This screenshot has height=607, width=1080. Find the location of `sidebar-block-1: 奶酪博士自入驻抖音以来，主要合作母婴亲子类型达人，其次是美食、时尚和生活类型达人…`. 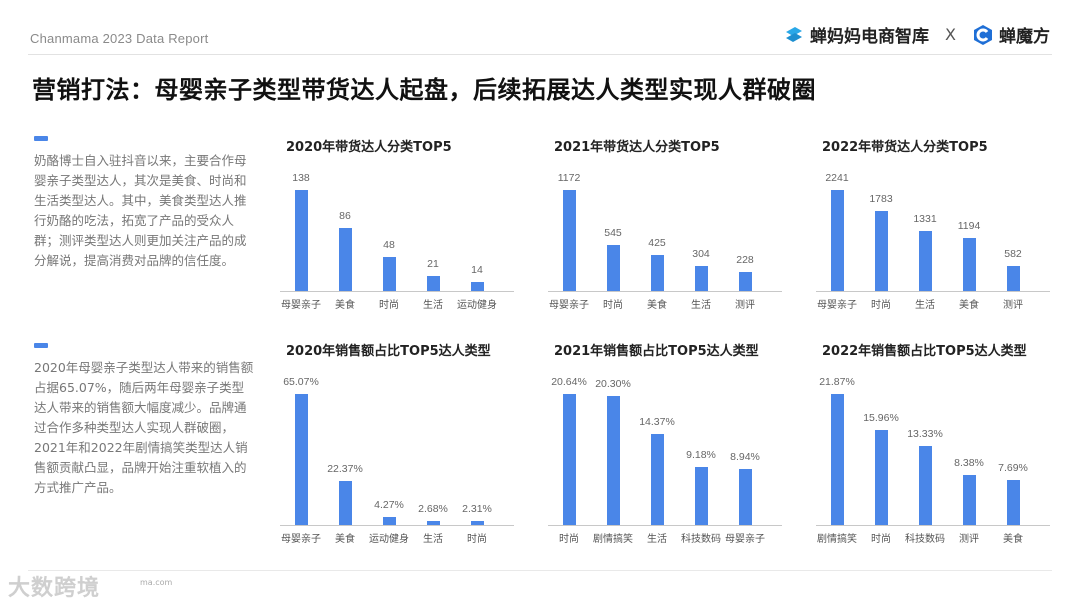

sidebar-block-1: 奶酪博士自入驻抖音以来，主要合作母婴亲子类型达人，其次是美食、时尚和生活类型达人… is located at coordinates (145, 203).